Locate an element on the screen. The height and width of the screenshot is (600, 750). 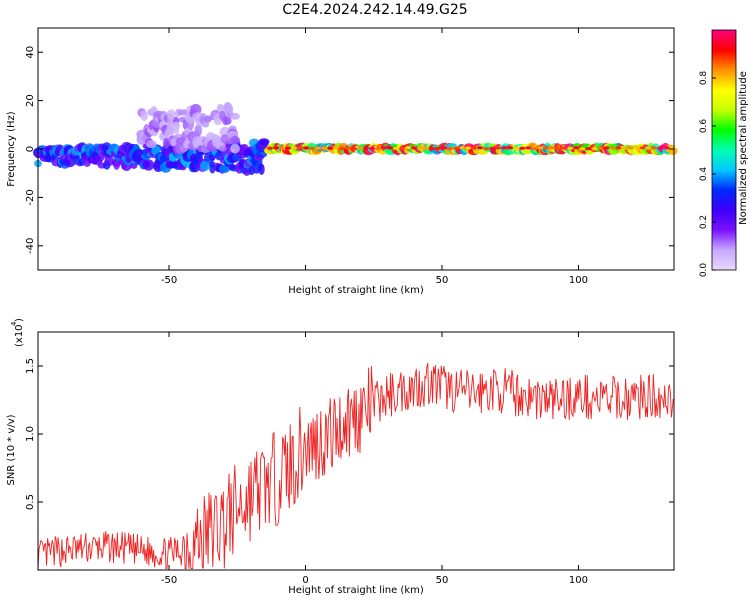
spectrogram-y-tick-label: 0 is located at coordinates (30, 149).